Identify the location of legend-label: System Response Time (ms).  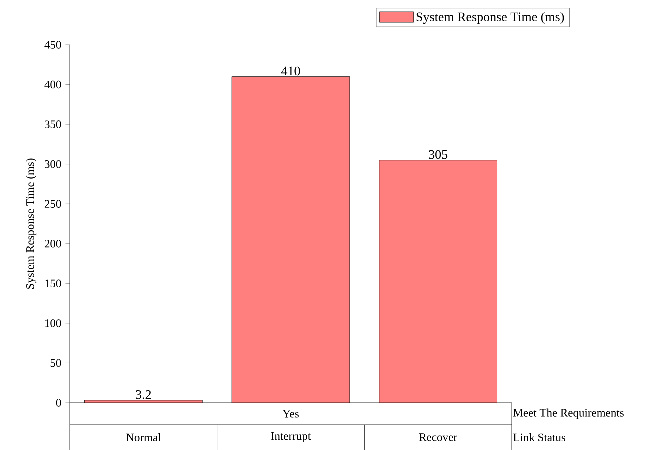
(490, 18).